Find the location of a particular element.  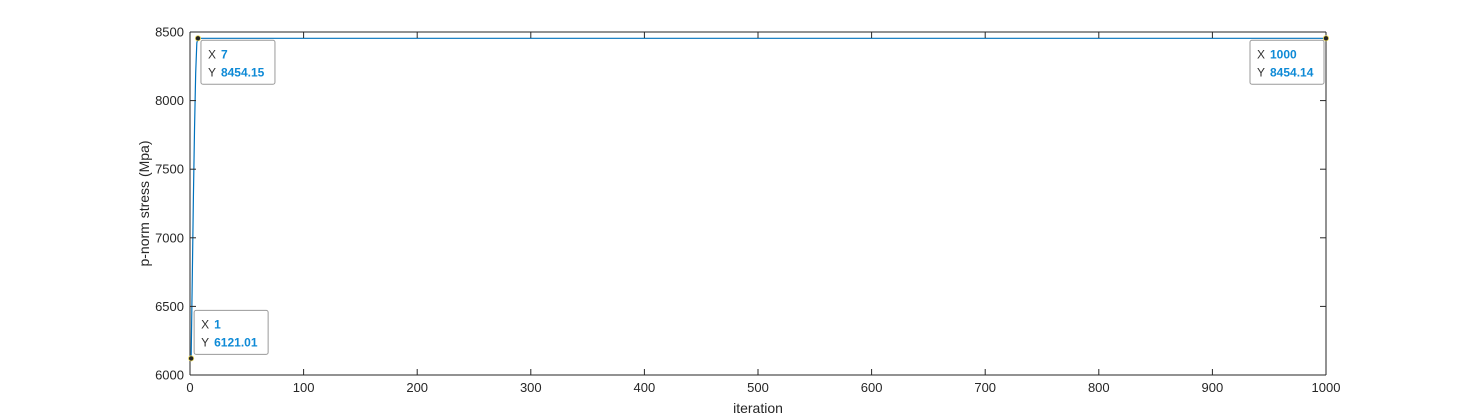

y-tick-label: 7500 is located at coordinates (169, 169).